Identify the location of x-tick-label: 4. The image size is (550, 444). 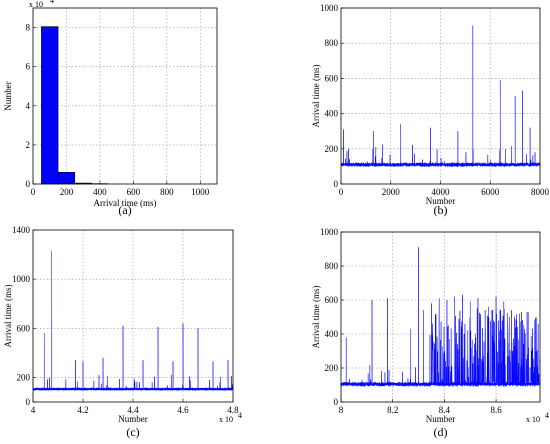
(33, 410).